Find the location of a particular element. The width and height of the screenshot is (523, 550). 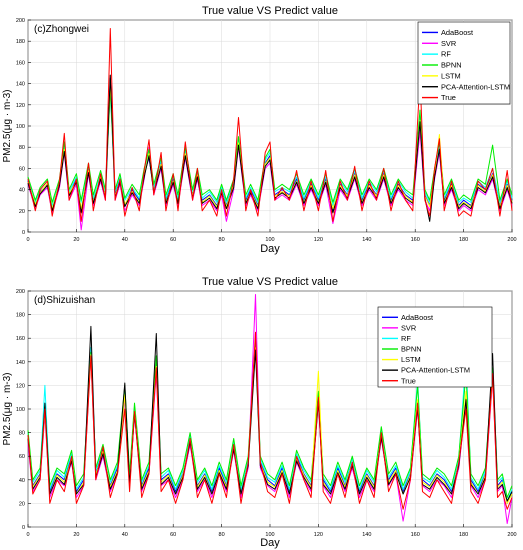

panel-label: (c)Zhongwei is located at coordinates (61, 29).